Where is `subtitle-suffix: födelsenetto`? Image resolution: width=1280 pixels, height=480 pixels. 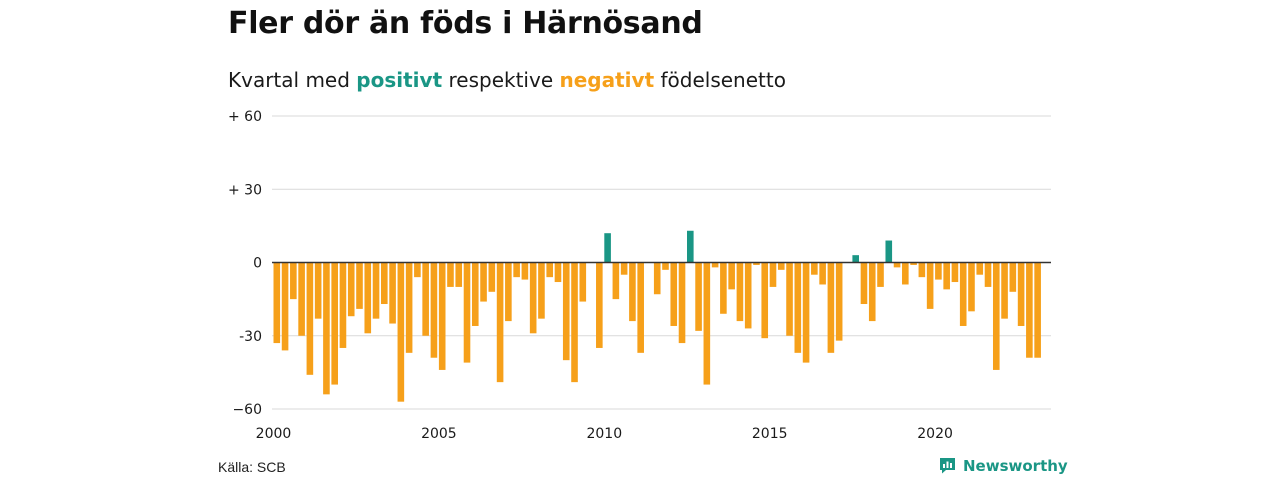
subtitle-suffix: födelsenetto is located at coordinates (723, 80).